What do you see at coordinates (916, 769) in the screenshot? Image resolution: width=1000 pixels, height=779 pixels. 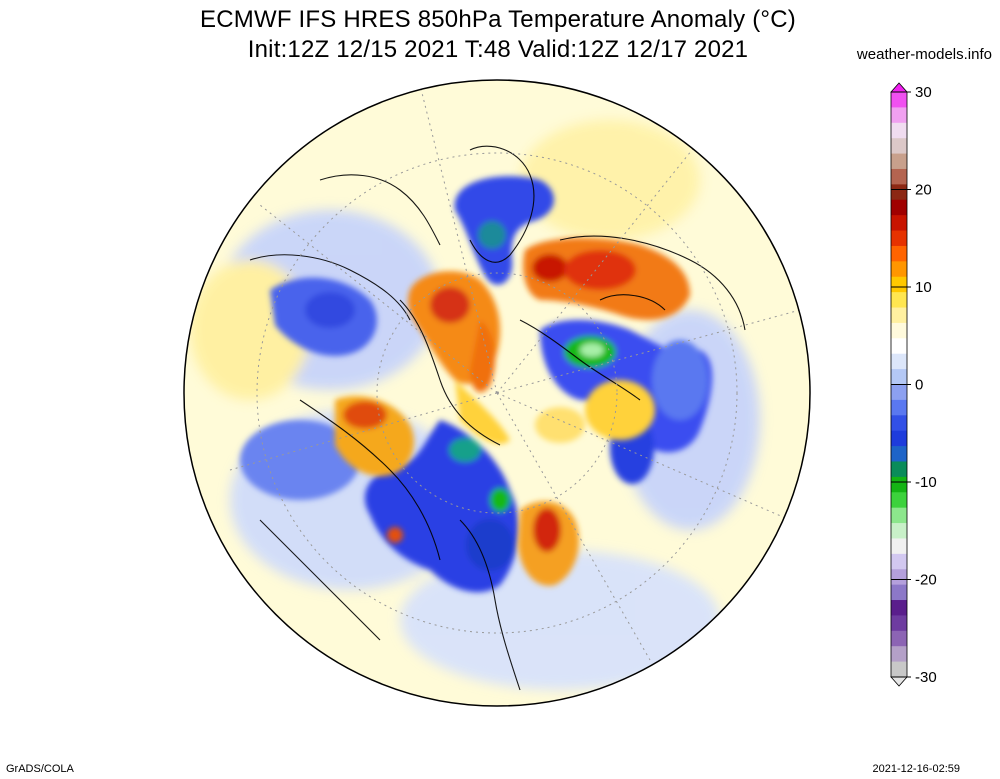 I see `footer-timestamp: 2021-12-16-02:59` at bounding box center [916, 769].